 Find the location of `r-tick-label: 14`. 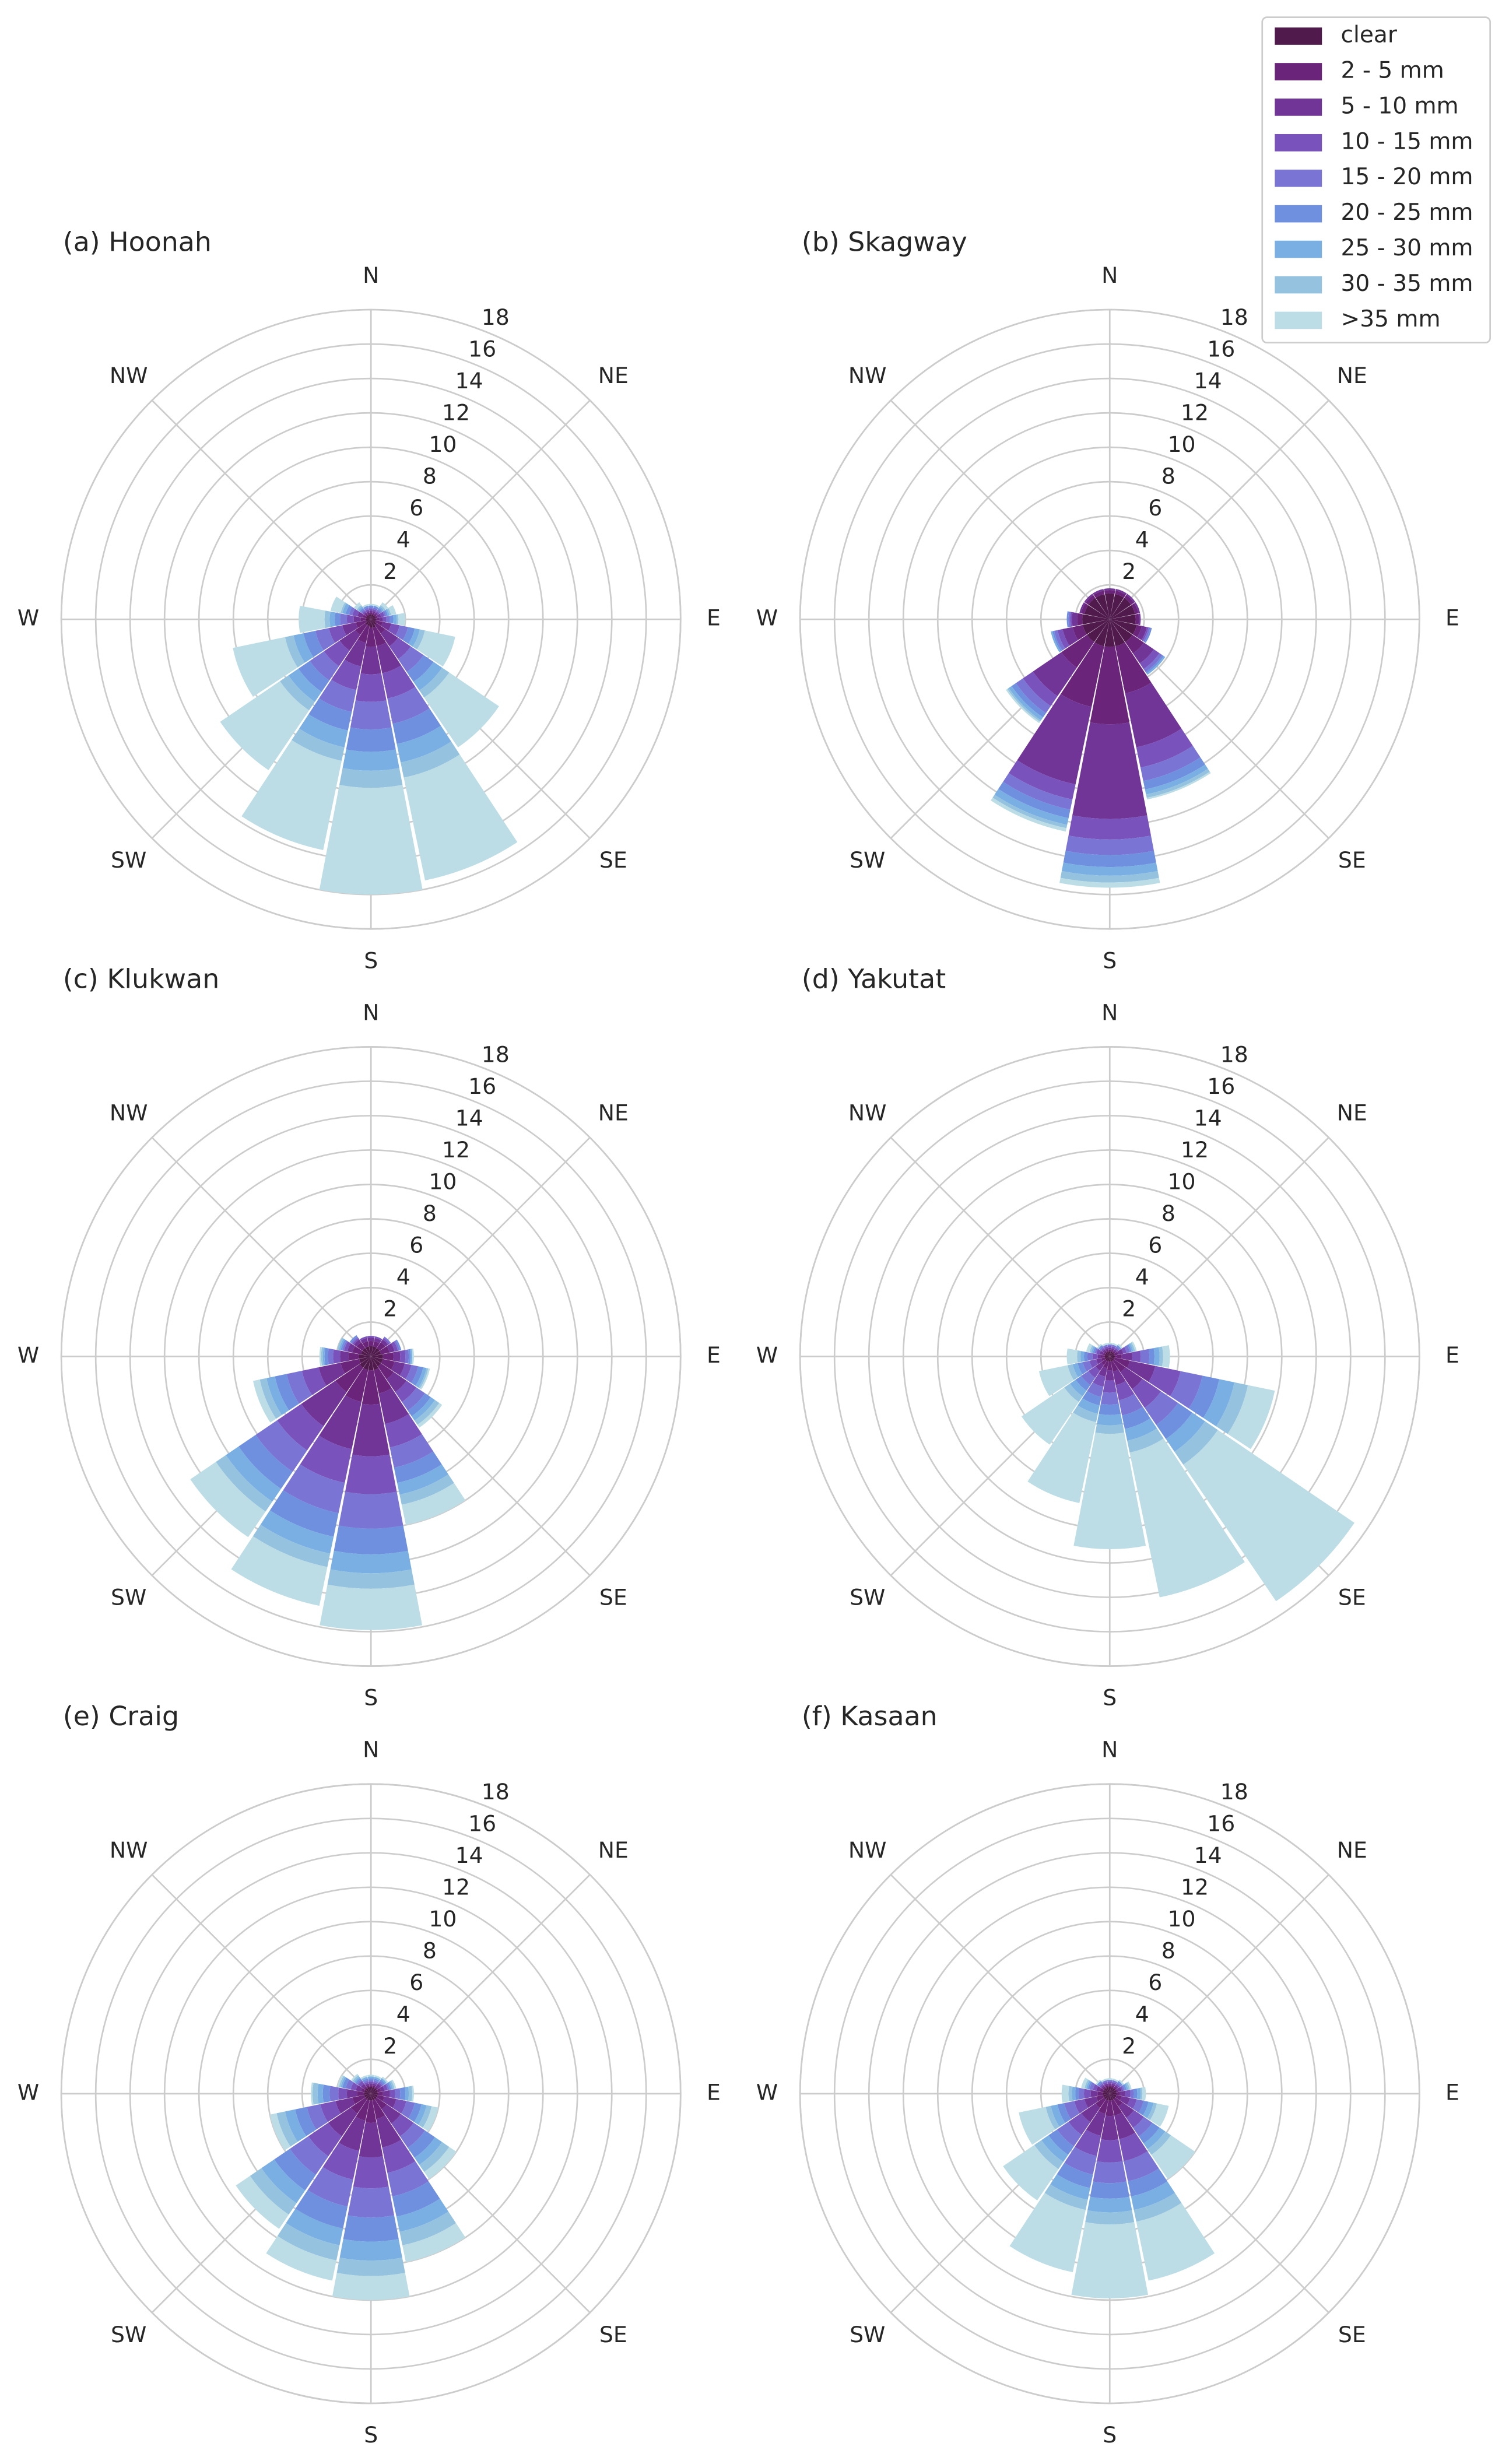

r-tick-label: 14 is located at coordinates (469, 1855).